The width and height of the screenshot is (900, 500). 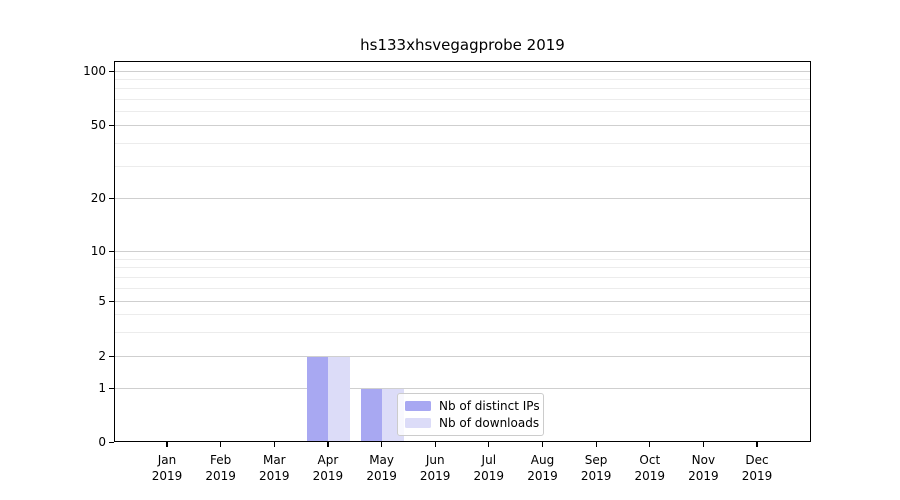 I want to click on y-tick-label: 50, so click(x=98, y=124).